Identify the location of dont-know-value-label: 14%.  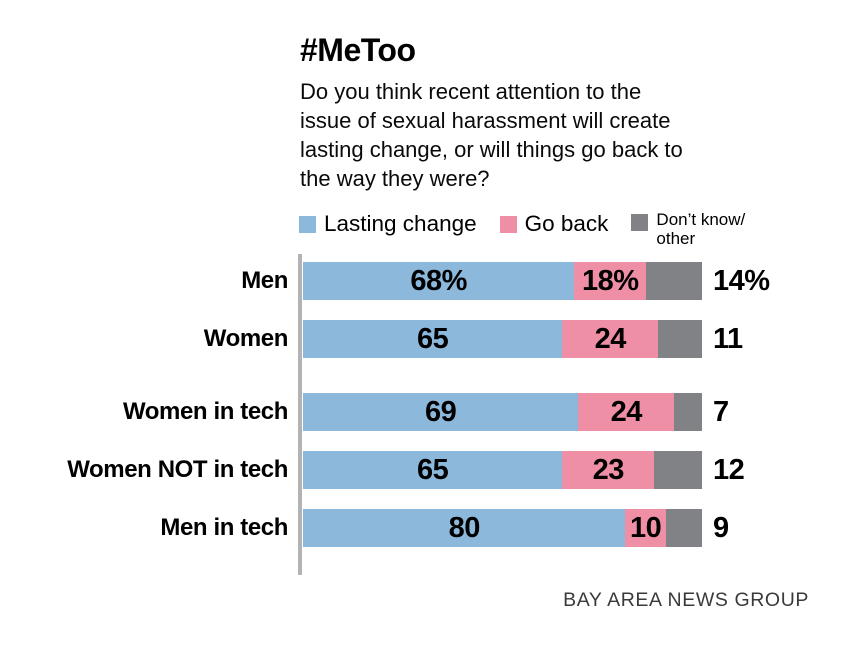
(741, 280).